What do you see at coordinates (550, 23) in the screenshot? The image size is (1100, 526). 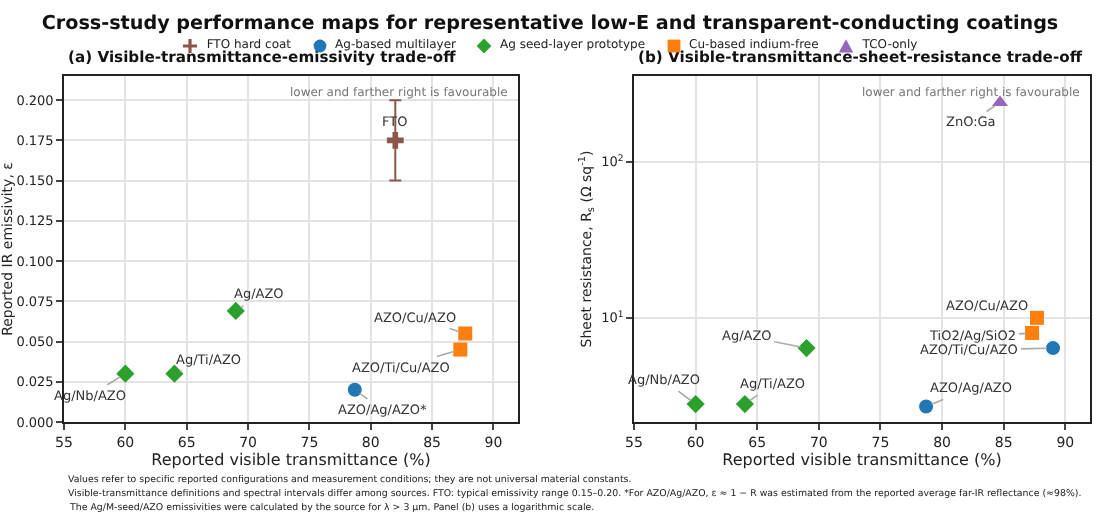 I see `chart-title: Cross-study performance maps for representative low-E and transparent-conducting coatings` at bounding box center [550, 23].